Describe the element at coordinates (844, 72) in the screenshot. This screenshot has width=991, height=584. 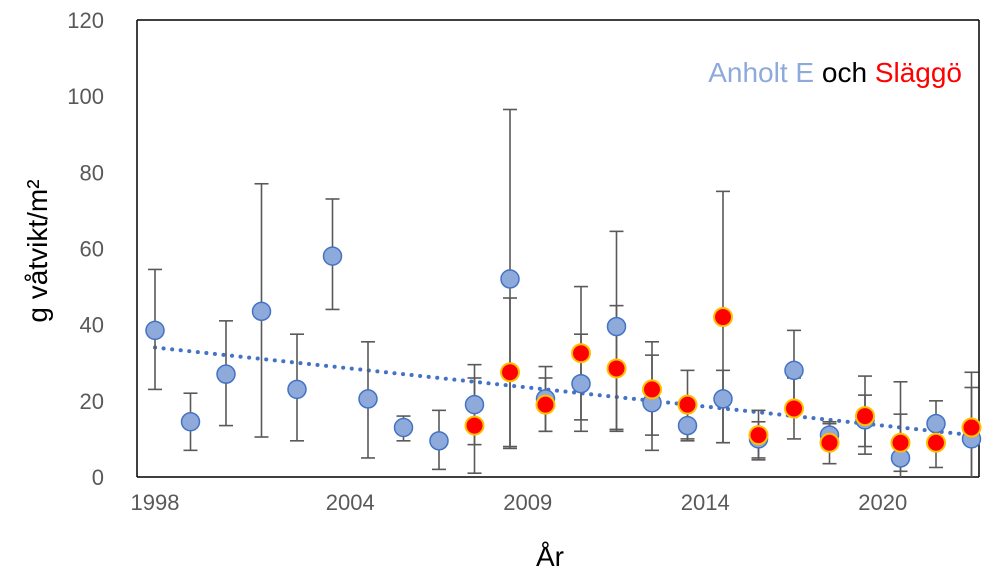
I see `legend-connector-label: och` at that location.